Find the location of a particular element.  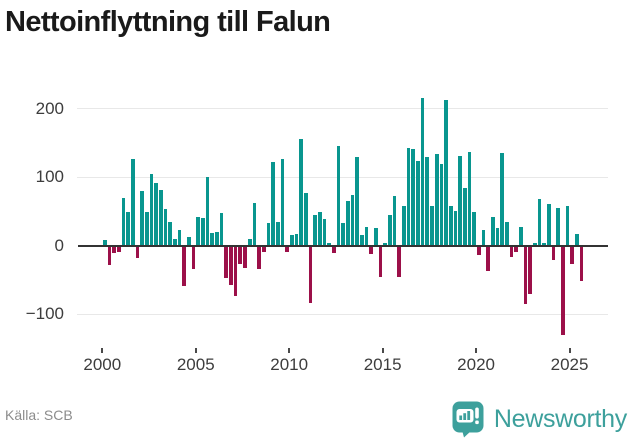

bar-2025-q1 is located at coordinates (572, 255).